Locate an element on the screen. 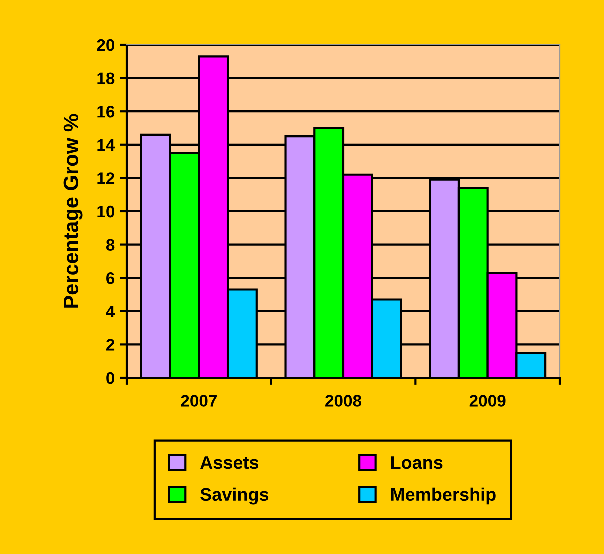 The height and width of the screenshot is (554, 604). y-tick-label: 8 is located at coordinates (110, 245).